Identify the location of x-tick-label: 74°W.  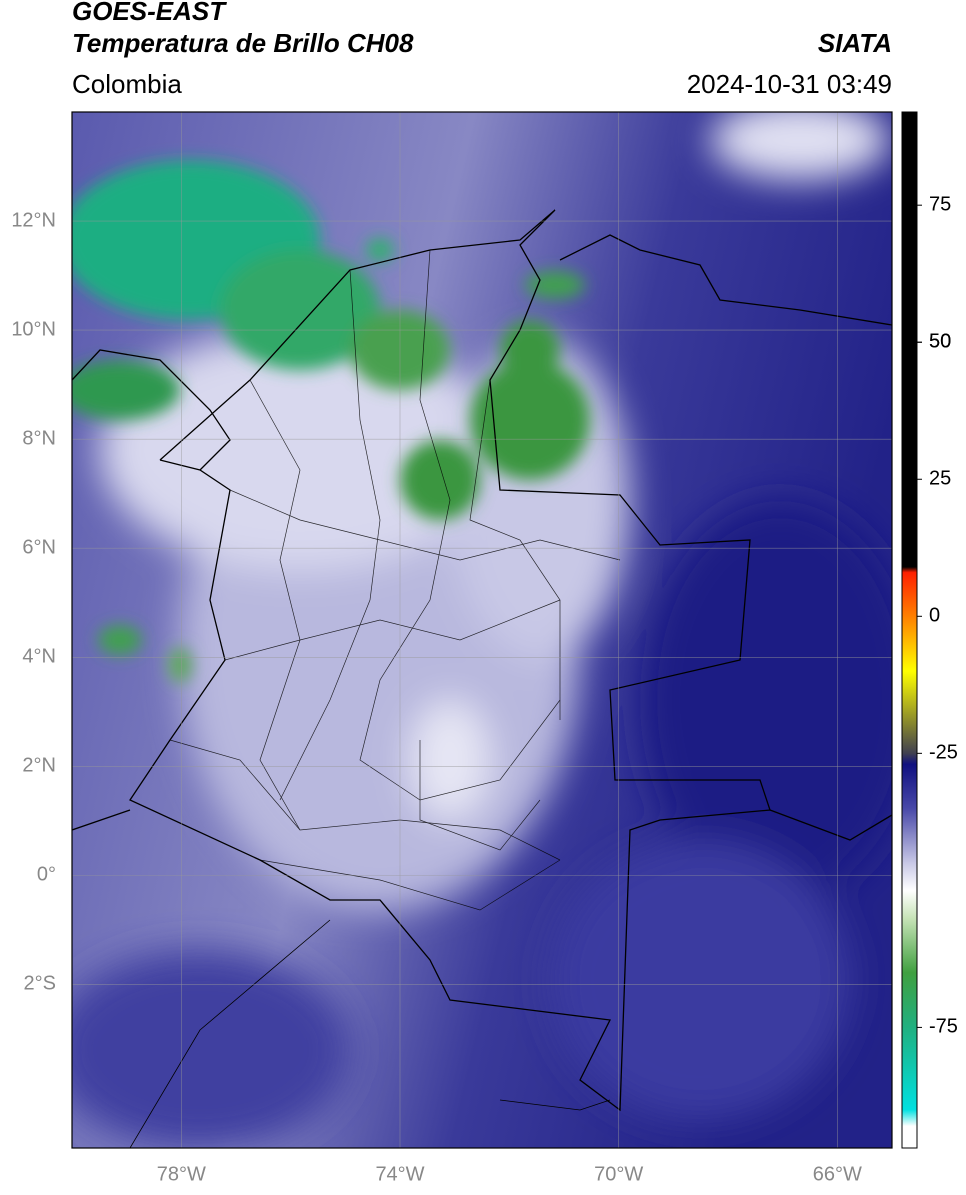
(399, 1174).